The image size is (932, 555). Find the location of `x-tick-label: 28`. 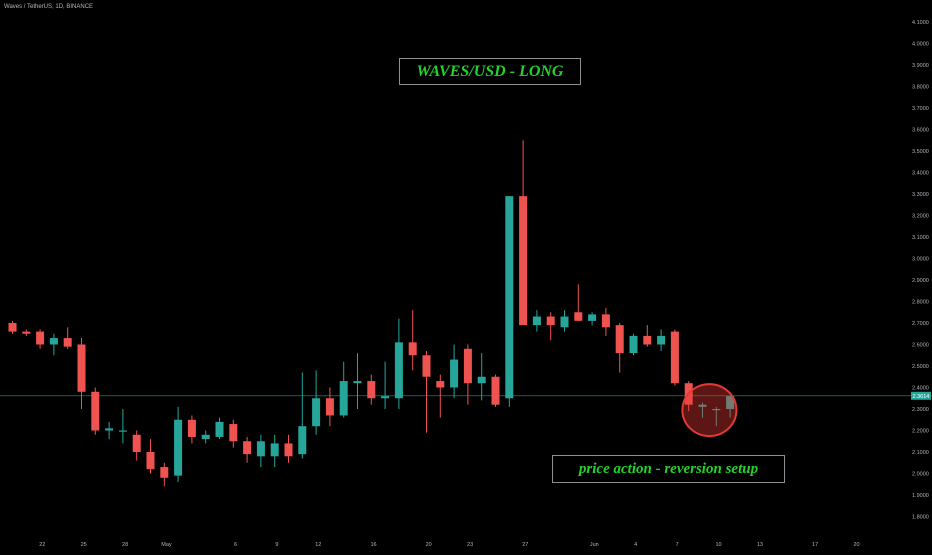

x-tick-label: 28 is located at coordinates (125, 545).